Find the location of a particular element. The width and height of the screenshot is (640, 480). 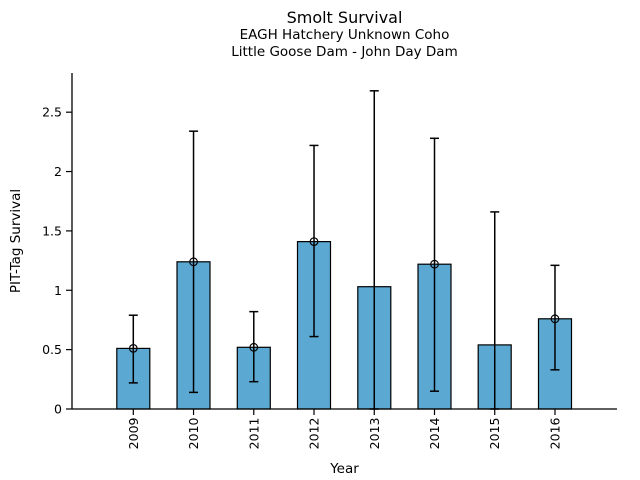

x-tick-label-2016: 2016 is located at coordinates (554, 433).